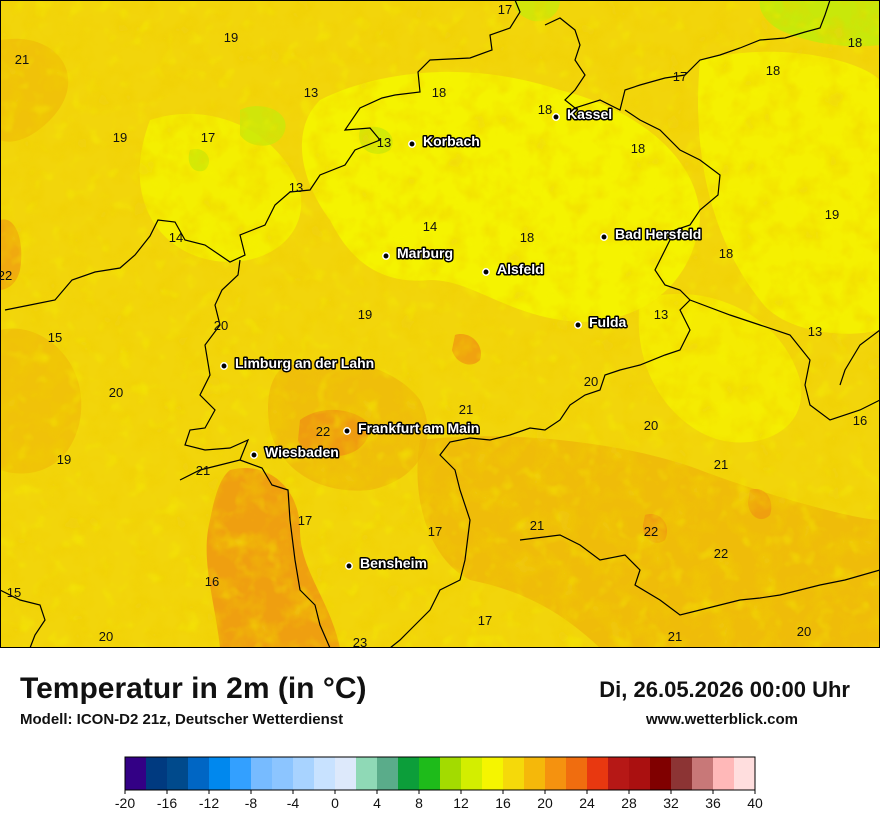  I want to click on city-bad-hersfeld: Bad Hersfeld, so click(651, 234).